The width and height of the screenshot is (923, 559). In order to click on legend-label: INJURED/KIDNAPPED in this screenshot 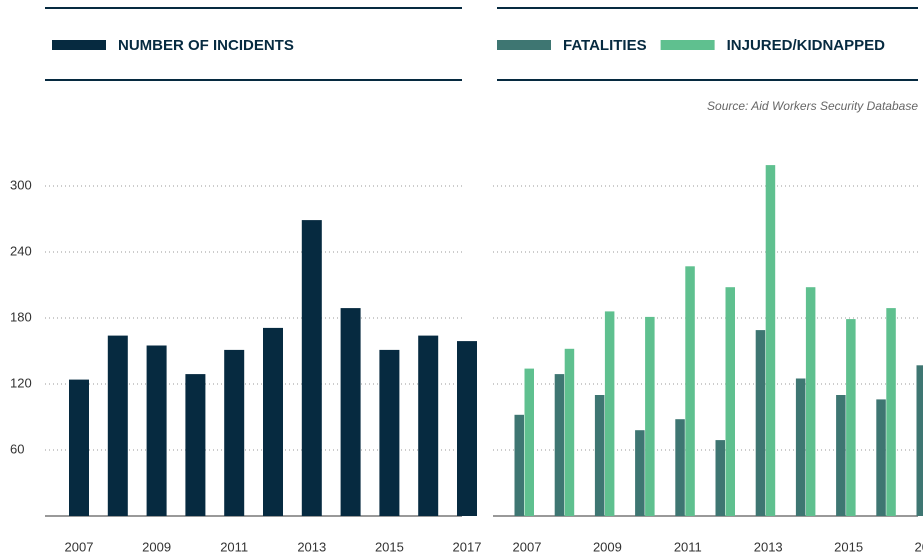, I will do `click(806, 45)`.